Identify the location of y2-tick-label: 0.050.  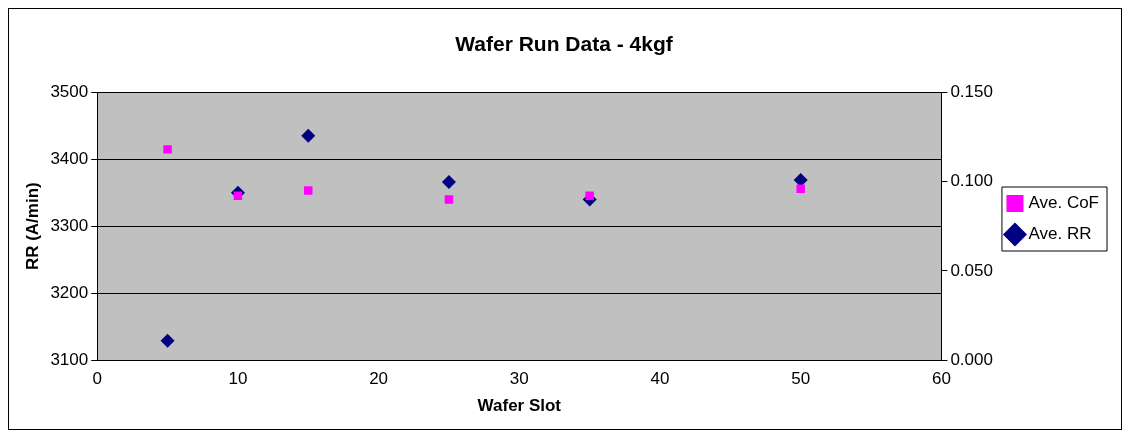
(971, 270).